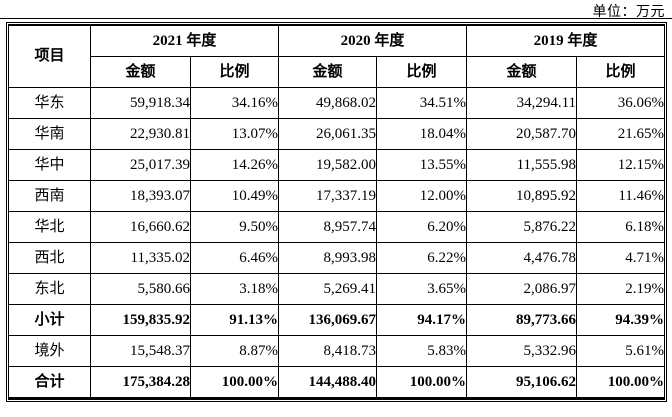  What do you see at coordinates (49, 351) in the screenshot?
I see `row-label: 境外` at bounding box center [49, 351].